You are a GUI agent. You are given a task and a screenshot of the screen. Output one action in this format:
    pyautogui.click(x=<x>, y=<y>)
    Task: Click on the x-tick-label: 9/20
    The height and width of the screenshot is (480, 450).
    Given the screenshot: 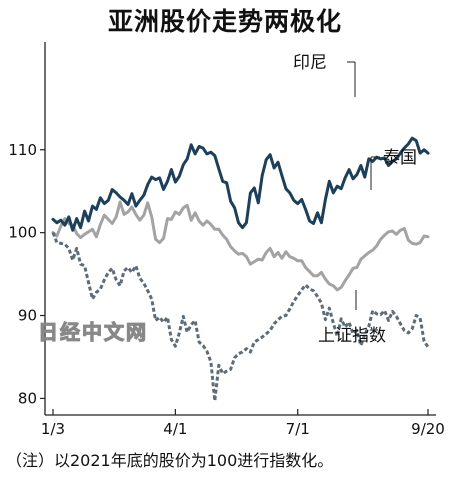 What is the action you would take?
    pyautogui.click(x=428, y=429)
    